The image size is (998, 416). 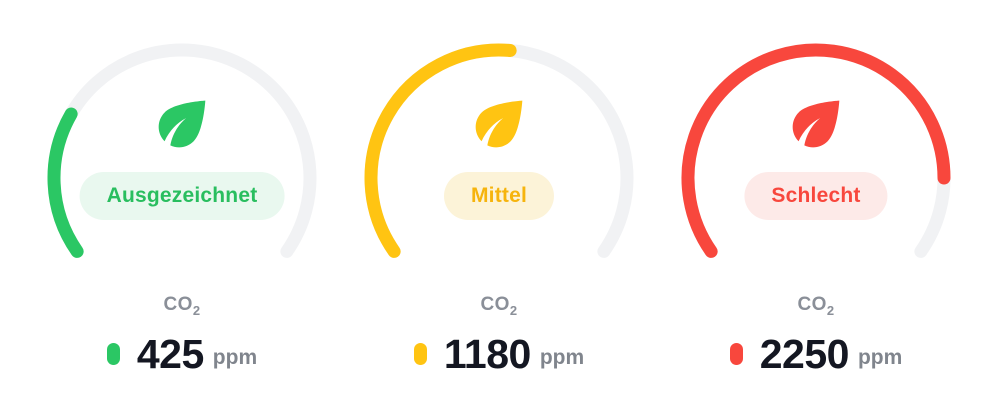 I want to click on co2-value: 2250, so click(x=804, y=353).